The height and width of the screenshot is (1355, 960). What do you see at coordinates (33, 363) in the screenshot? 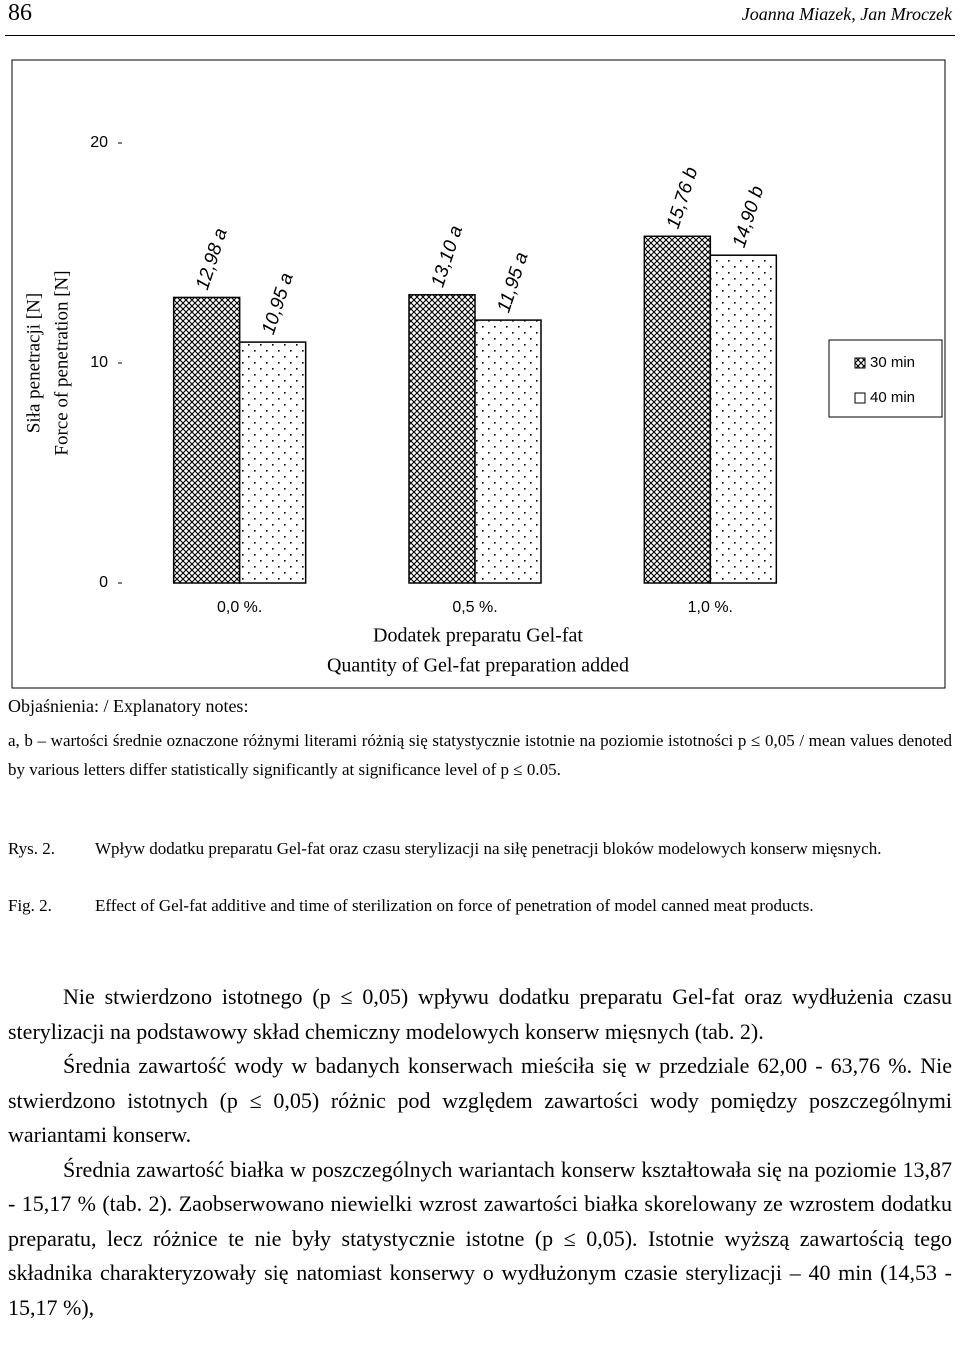
I see `y-axis-title: Siła penetracji [N]` at bounding box center [33, 363].